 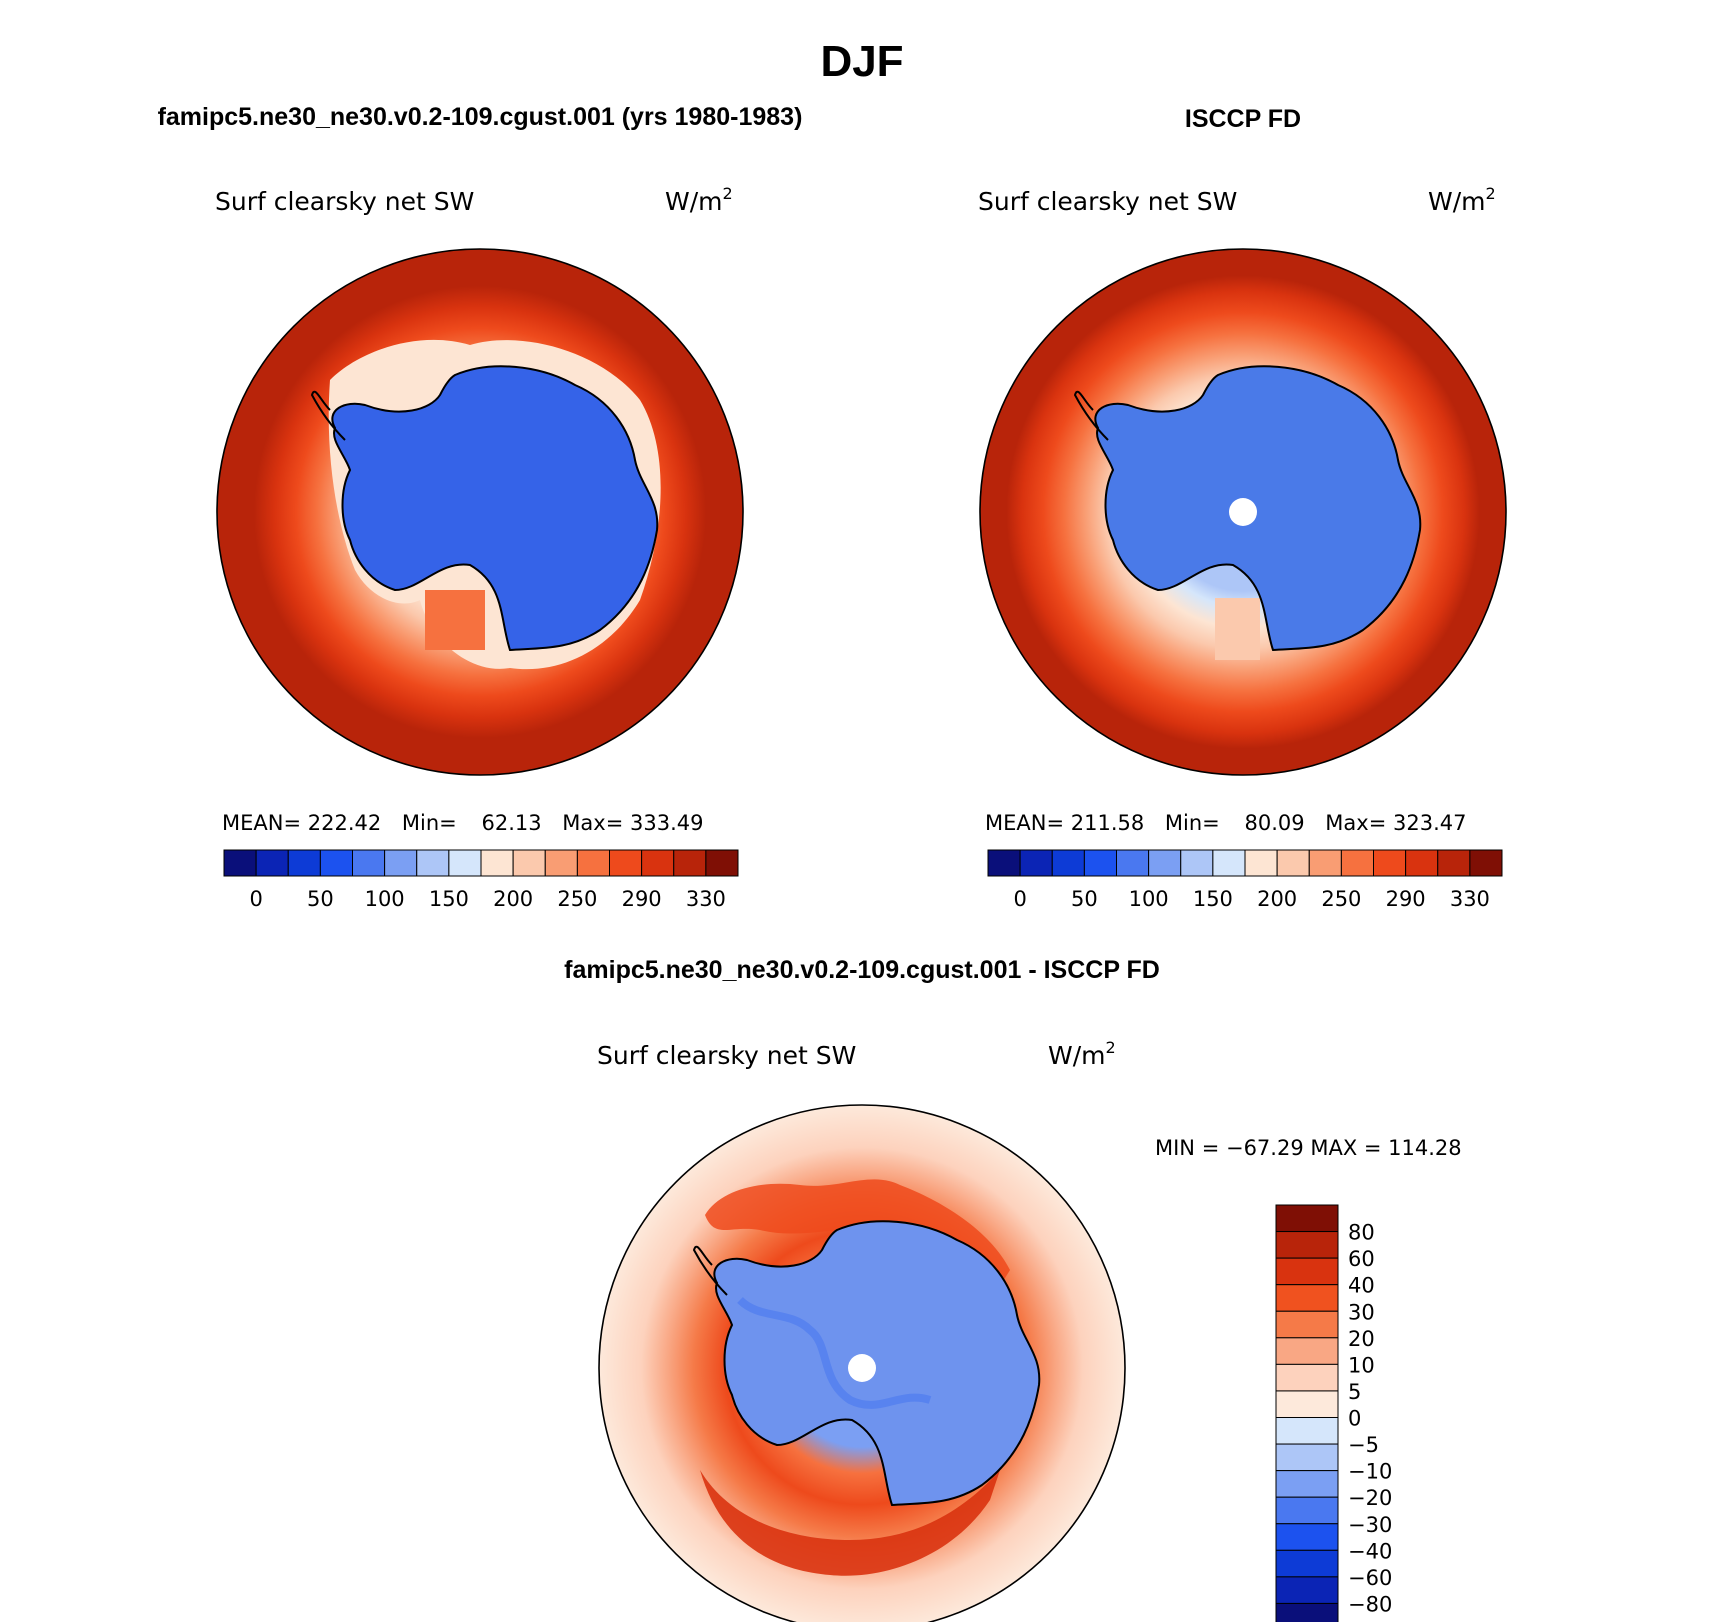 What do you see at coordinates (1361, 1233) in the screenshot?
I see `diff-colorbar-tick-label: 80` at bounding box center [1361, 1233].